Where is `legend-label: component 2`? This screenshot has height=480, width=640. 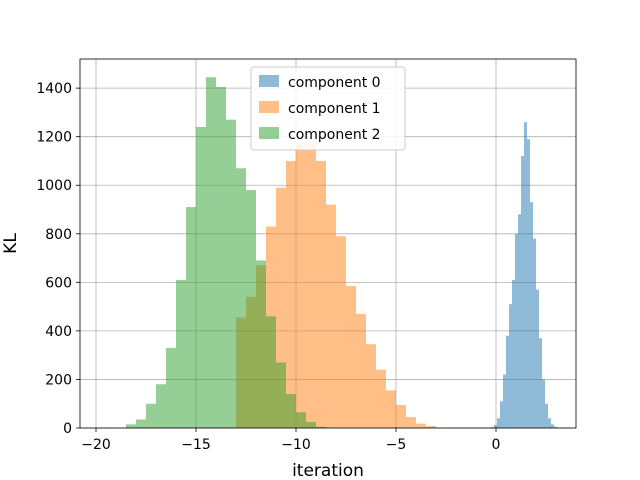 legend-label: component 2 is located at coordinates (334, 135).